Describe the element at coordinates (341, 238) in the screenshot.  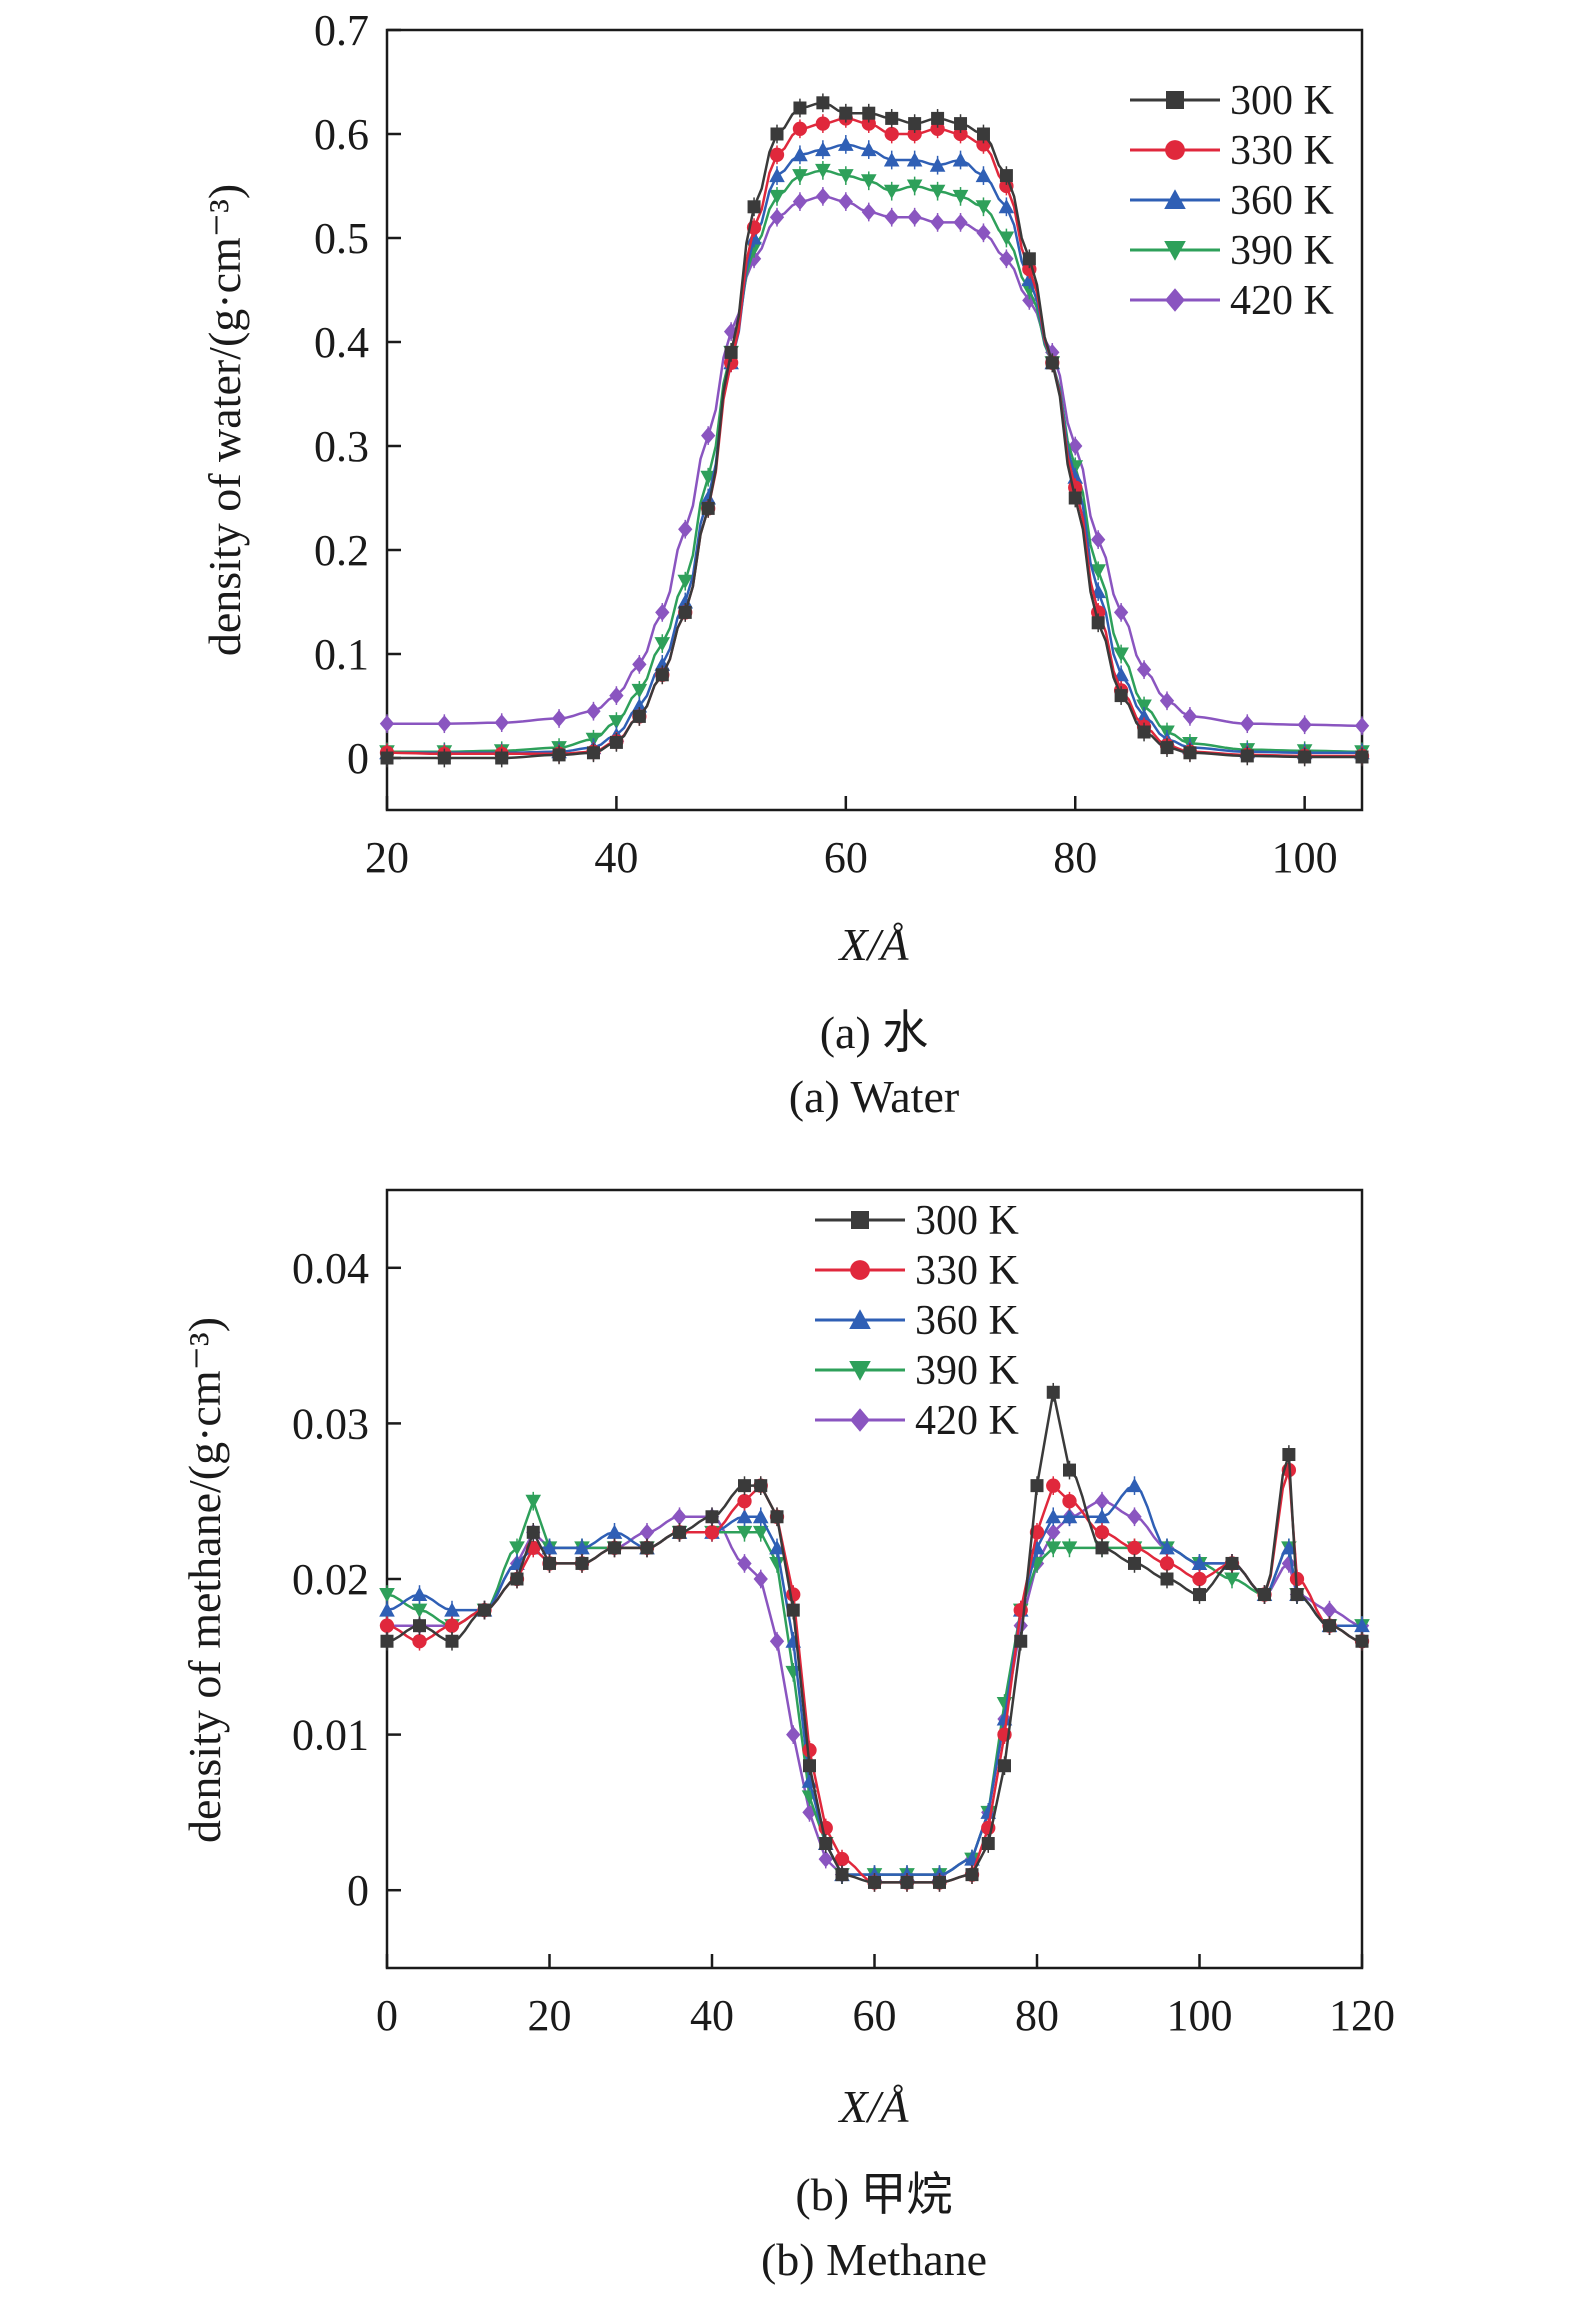
I see `y-tick-label: 0.5` at that location.